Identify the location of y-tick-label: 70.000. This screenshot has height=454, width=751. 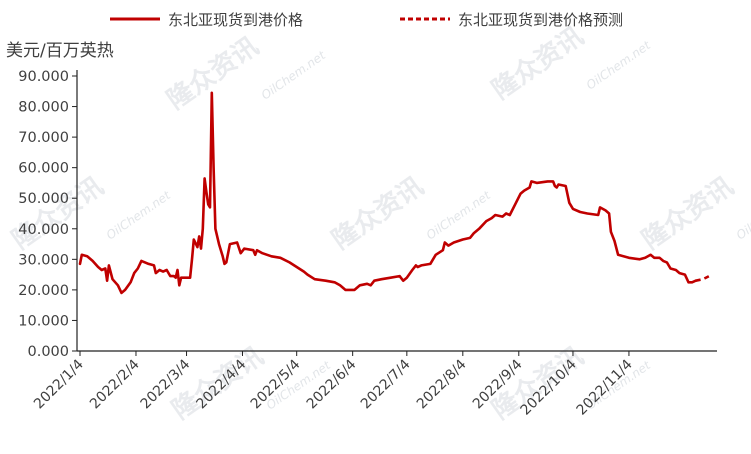
(43, 138).